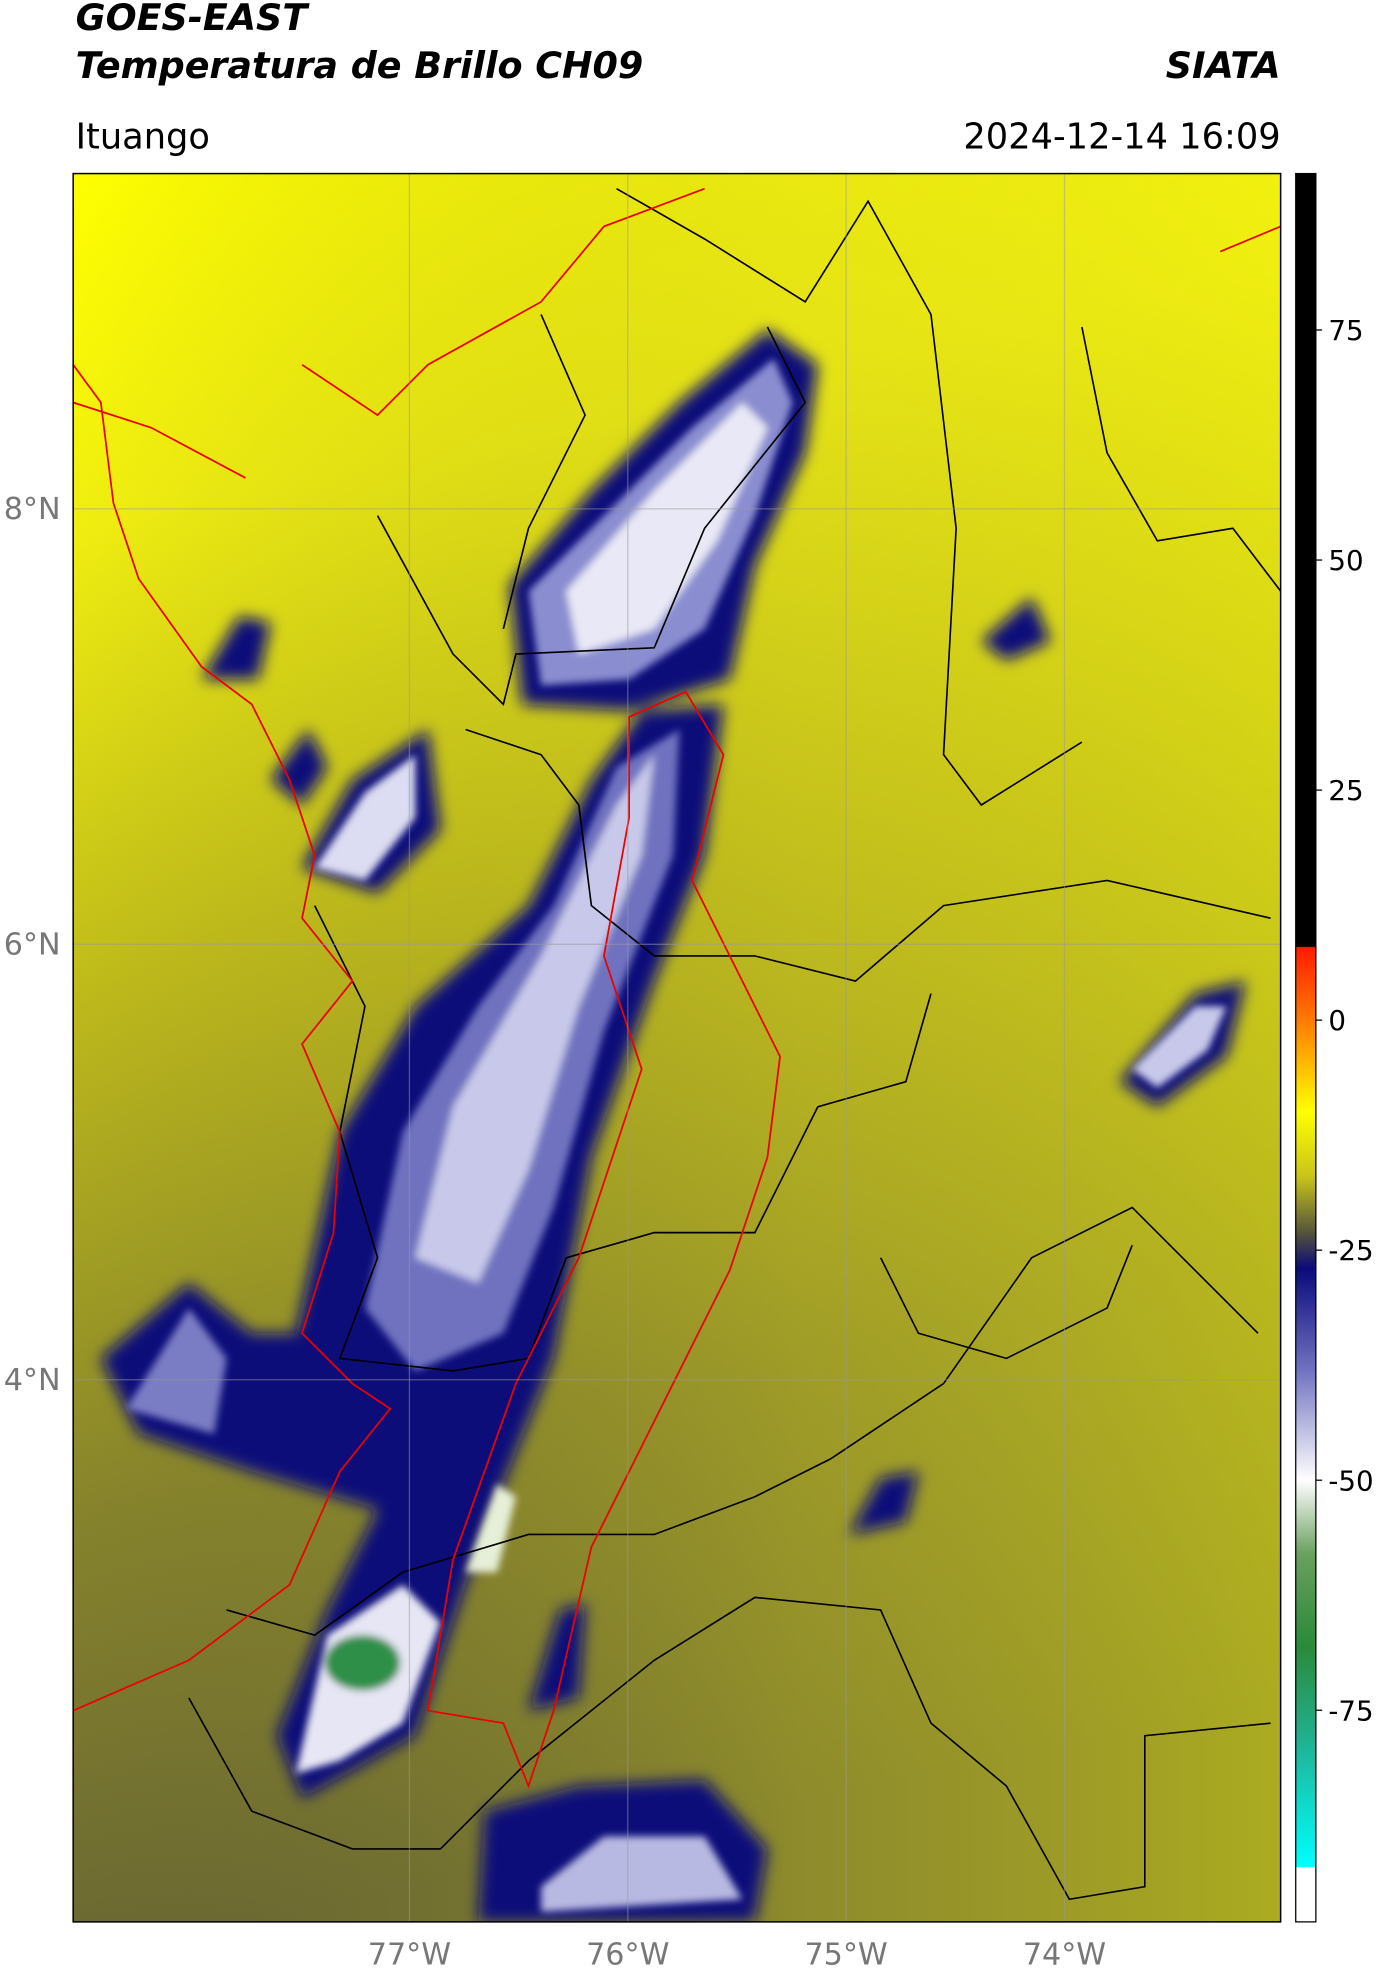  Describe the element at coordinates (1121, 136) in the screenshot. I see `datetime: 2024-12-14 16:09` at that location.